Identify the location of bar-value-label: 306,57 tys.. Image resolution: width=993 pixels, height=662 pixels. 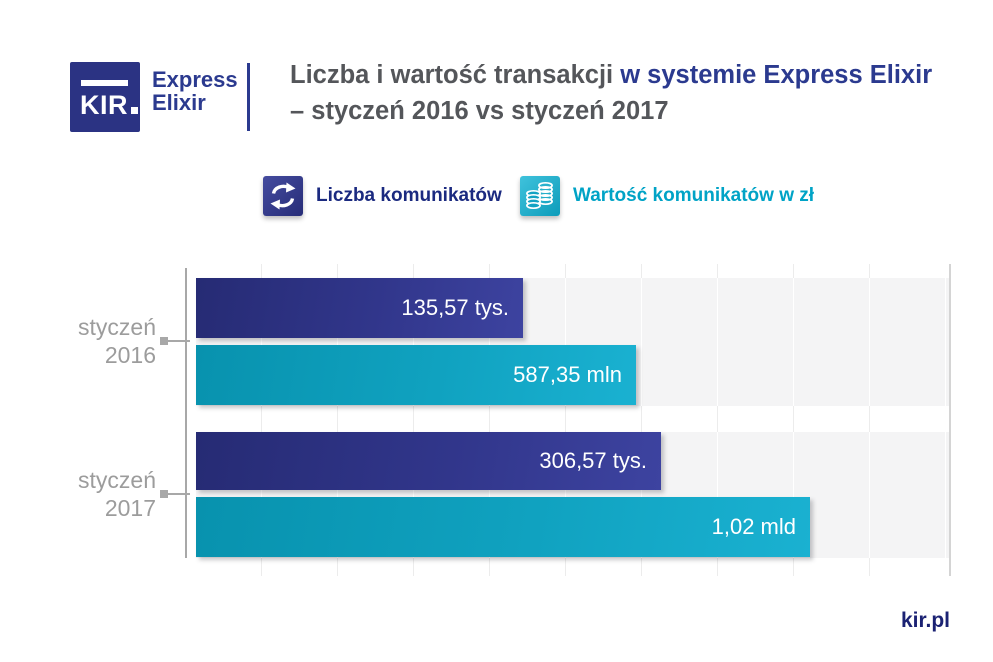
(593, 460).